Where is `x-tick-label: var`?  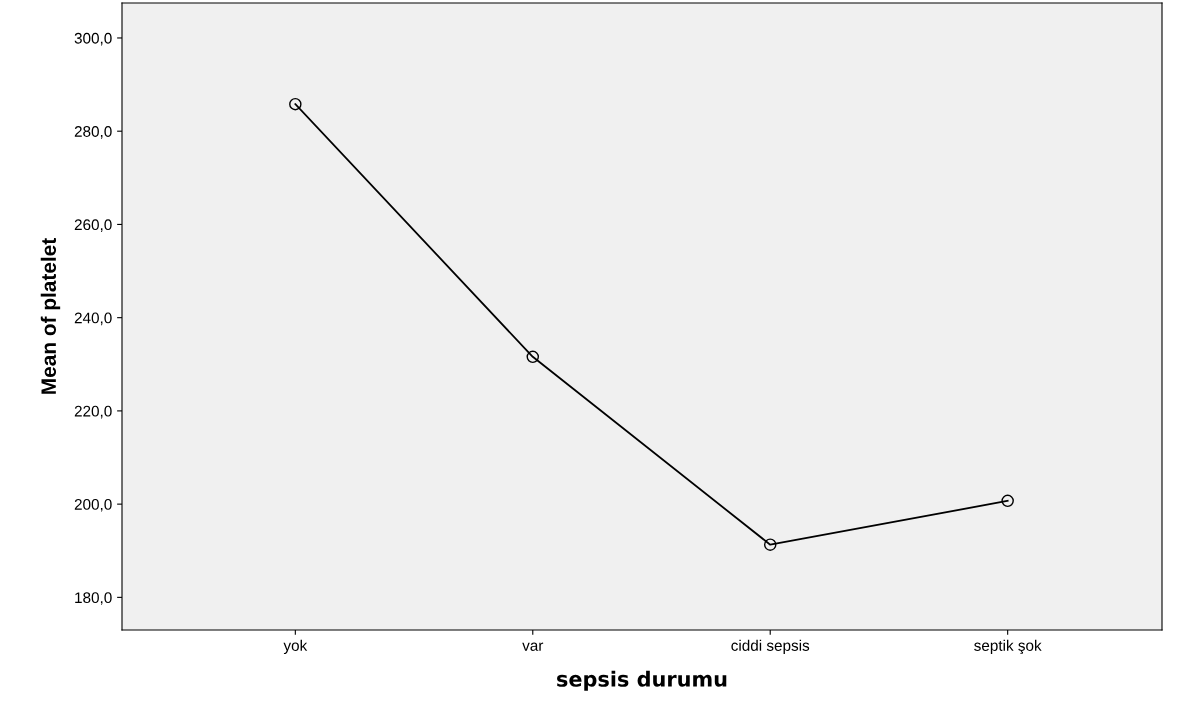 x-tick-label: var is located at coordinates (533, 646).